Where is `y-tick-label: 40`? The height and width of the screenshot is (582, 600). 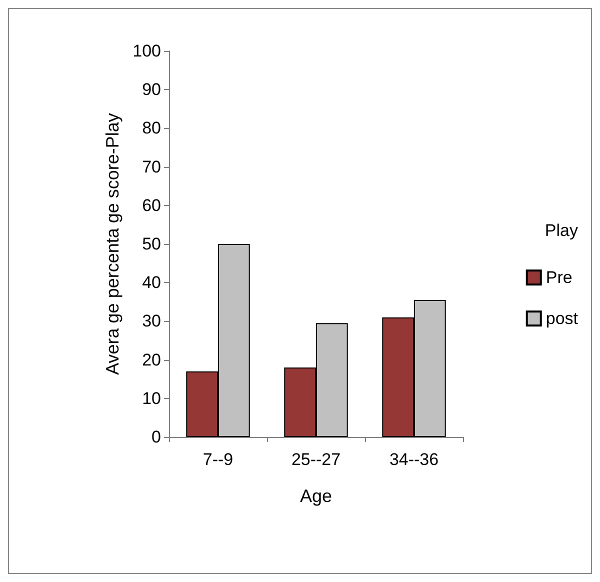 y-tick-label: 40 is located at coordinates (151, 282).